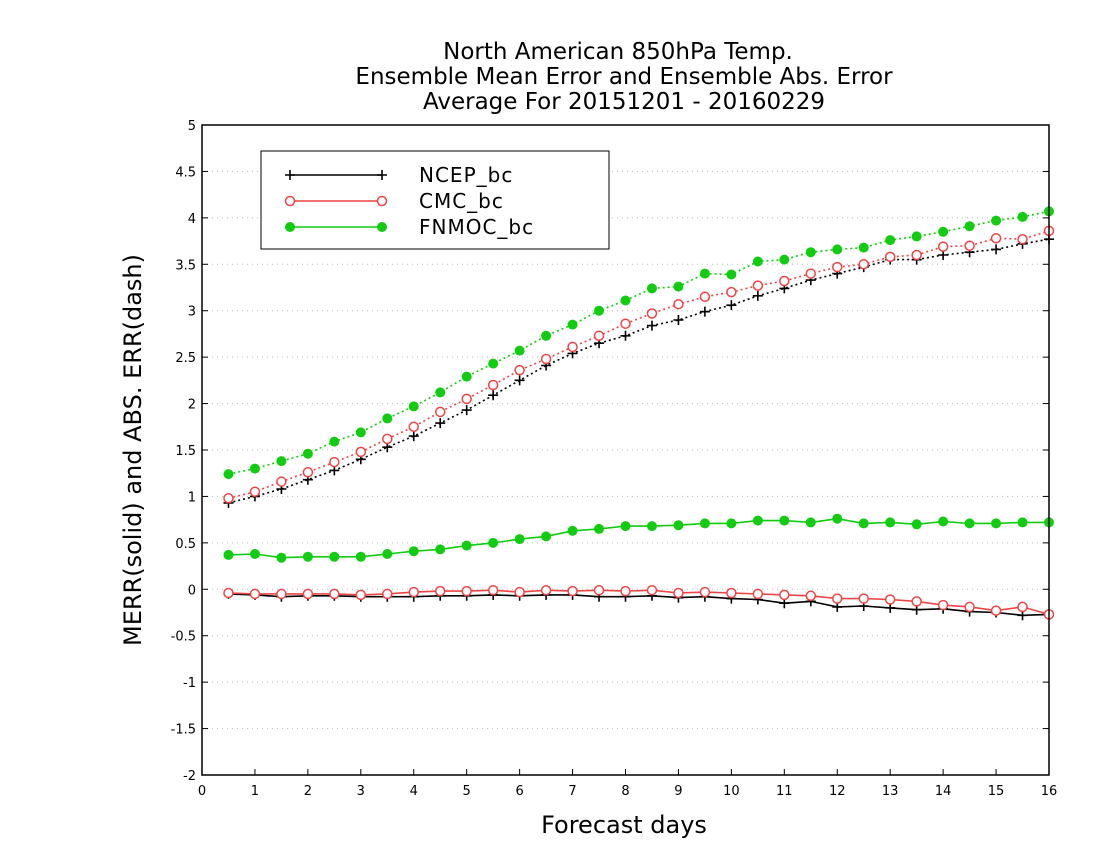  Describe the element at coordinates (192, 219) in the screenshot. I see `y-tick-label: 4` at that location.